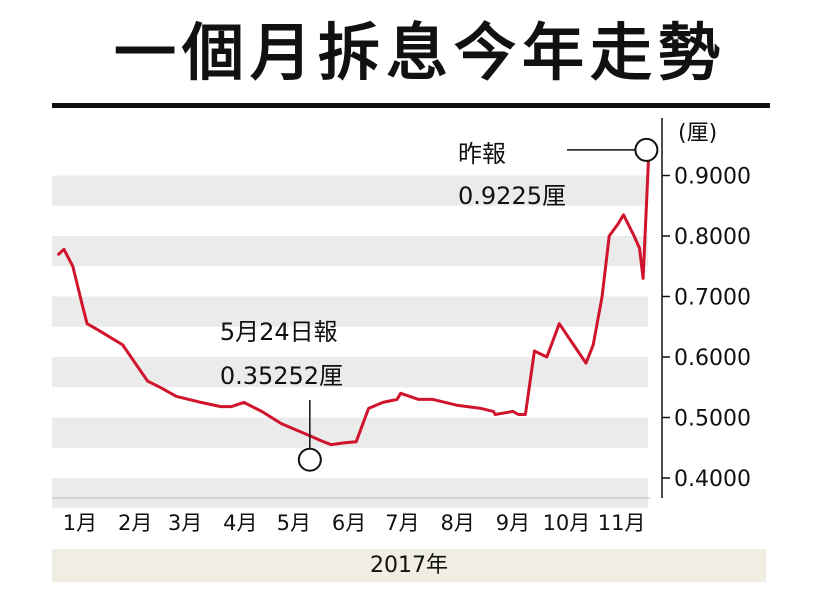 This screenshot has width=840, height=609. Describe the element at coordinates (80, 523) in the screenshot. I see `x-tick-label: 1月` at that location.